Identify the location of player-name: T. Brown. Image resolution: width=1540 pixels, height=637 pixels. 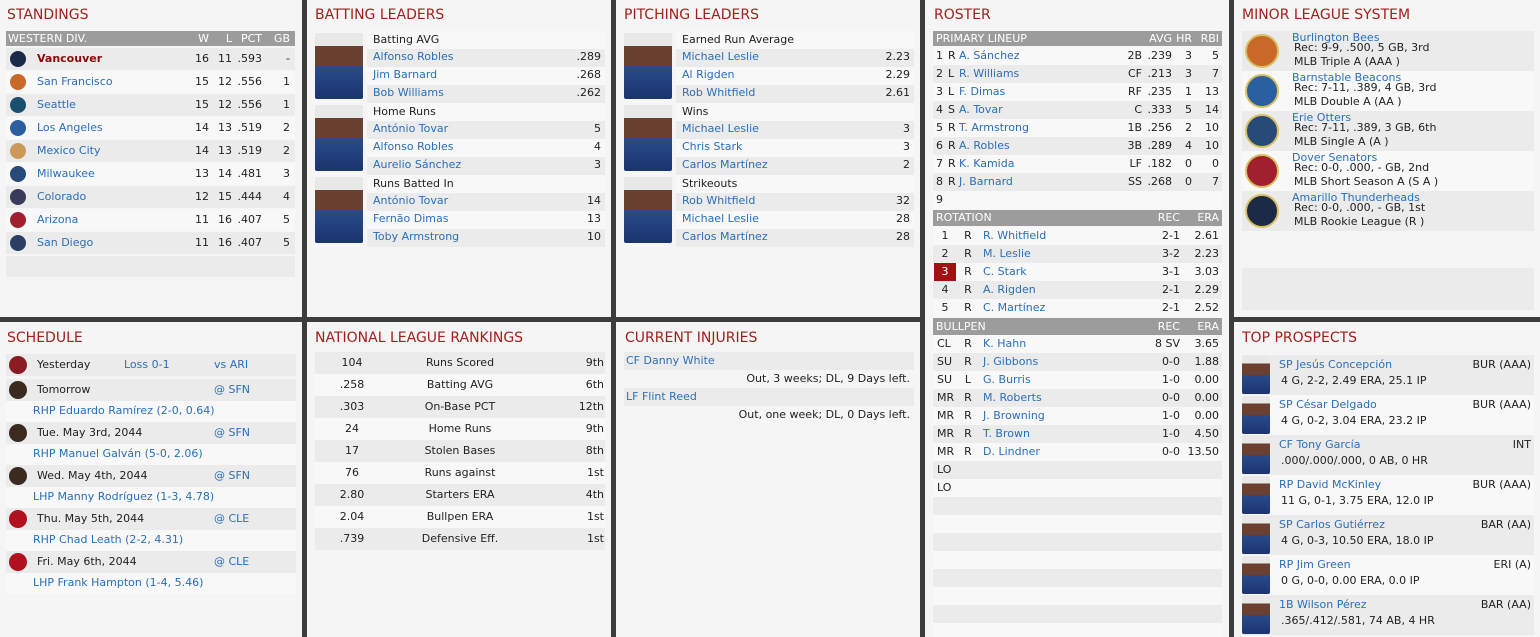
(1006, 433).